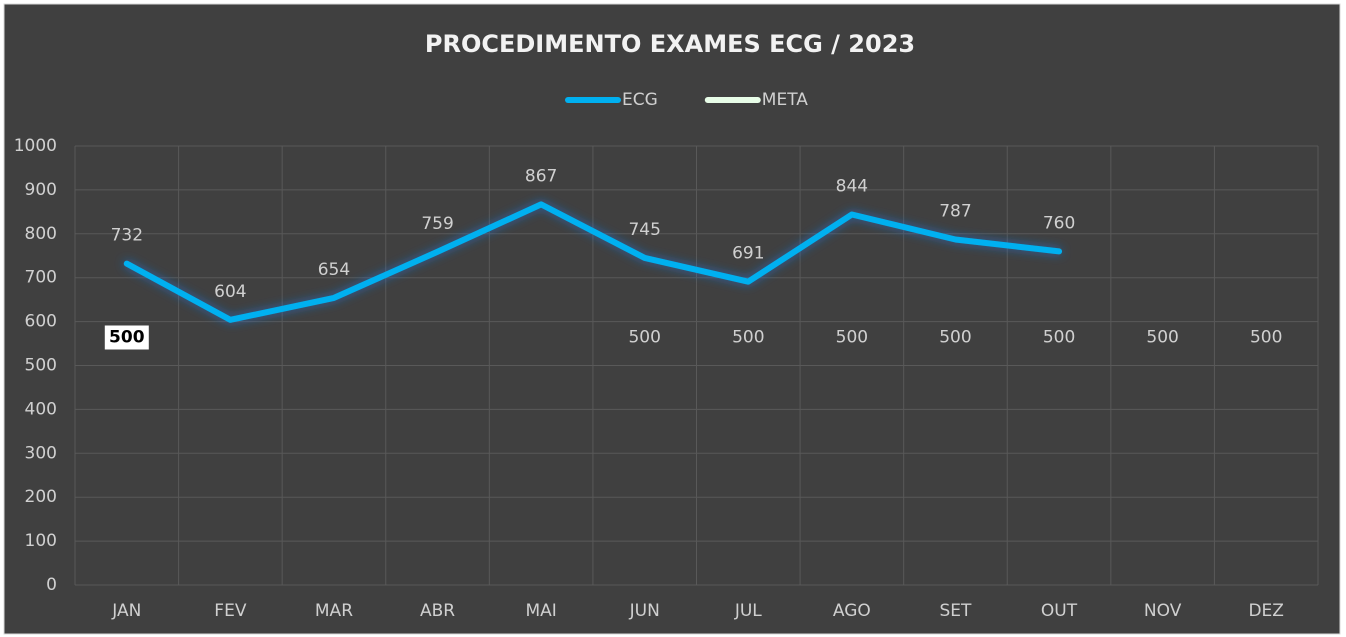  What do you see at coordinates (852, 611) in the screenshot?
I see `x-tick-label: AGO` at bounding box center [852, 611].